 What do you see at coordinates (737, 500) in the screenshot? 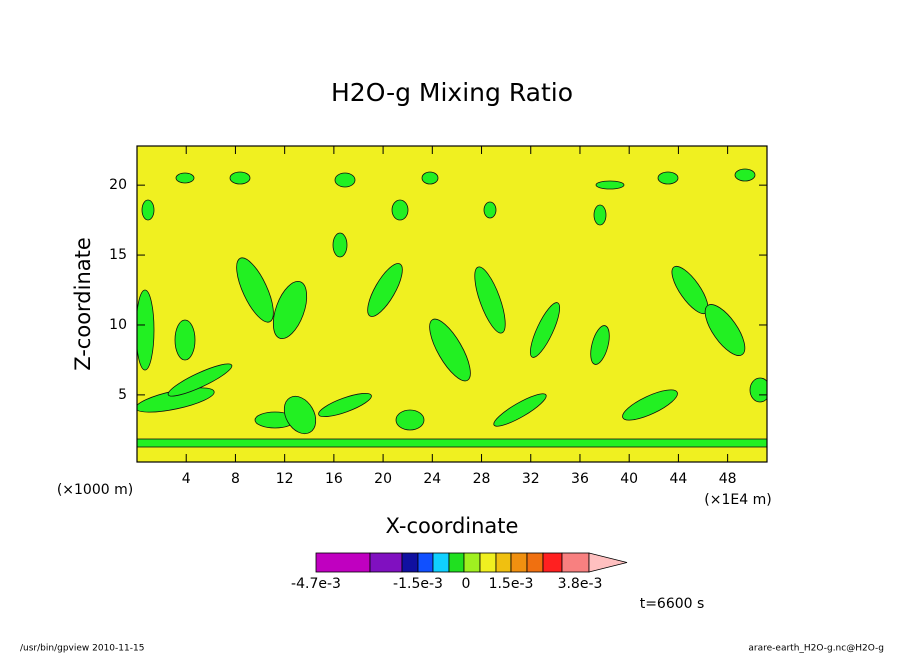
I see `x-unit: (×1E4 m)` at bounding box center [737, 500].